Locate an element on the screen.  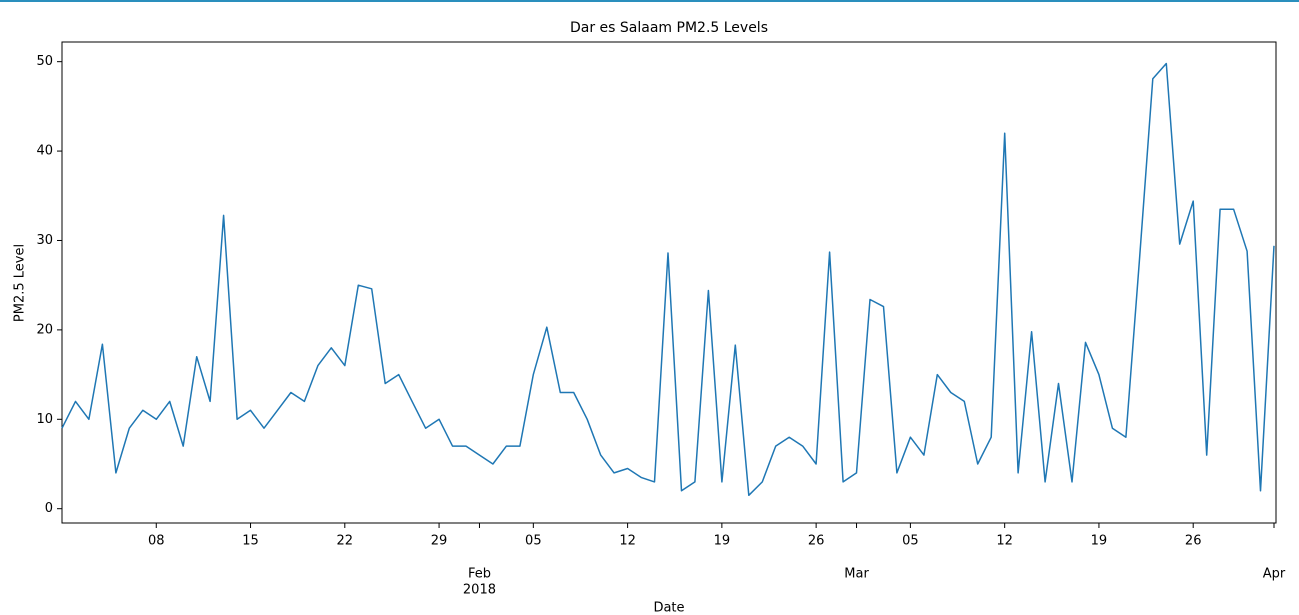
y-tick-label: 40 is located at coordinates (44, 151).